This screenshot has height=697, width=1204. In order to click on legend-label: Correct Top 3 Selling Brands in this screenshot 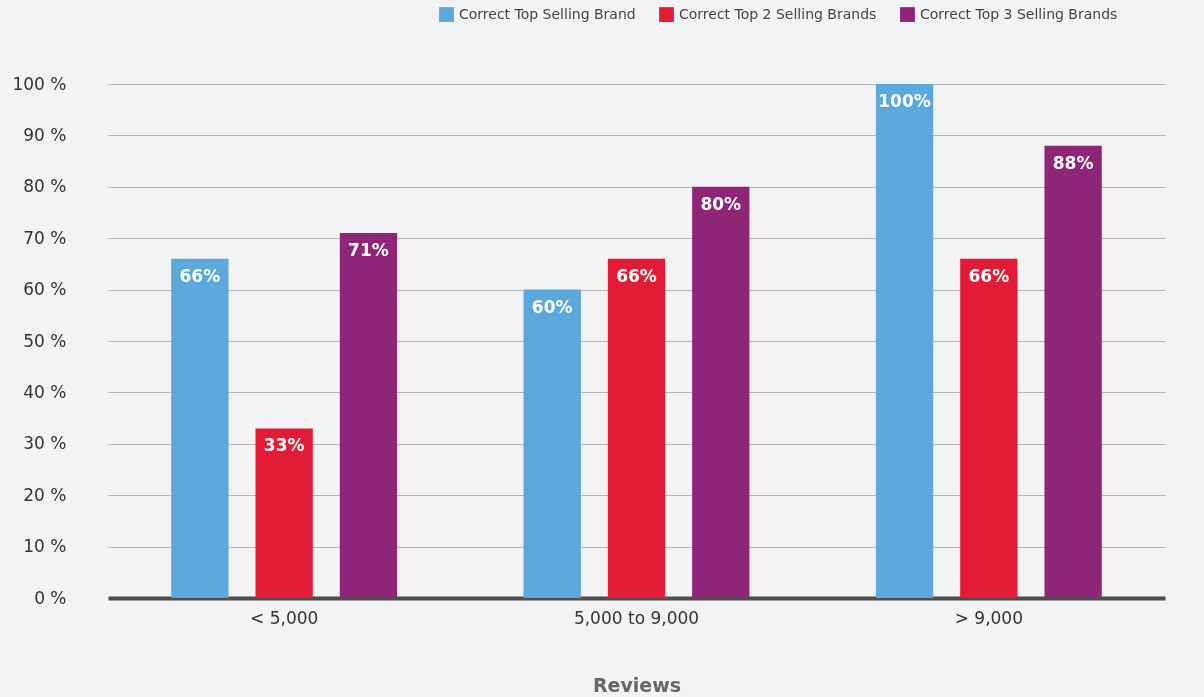, I will do `click(1019, 13)`.